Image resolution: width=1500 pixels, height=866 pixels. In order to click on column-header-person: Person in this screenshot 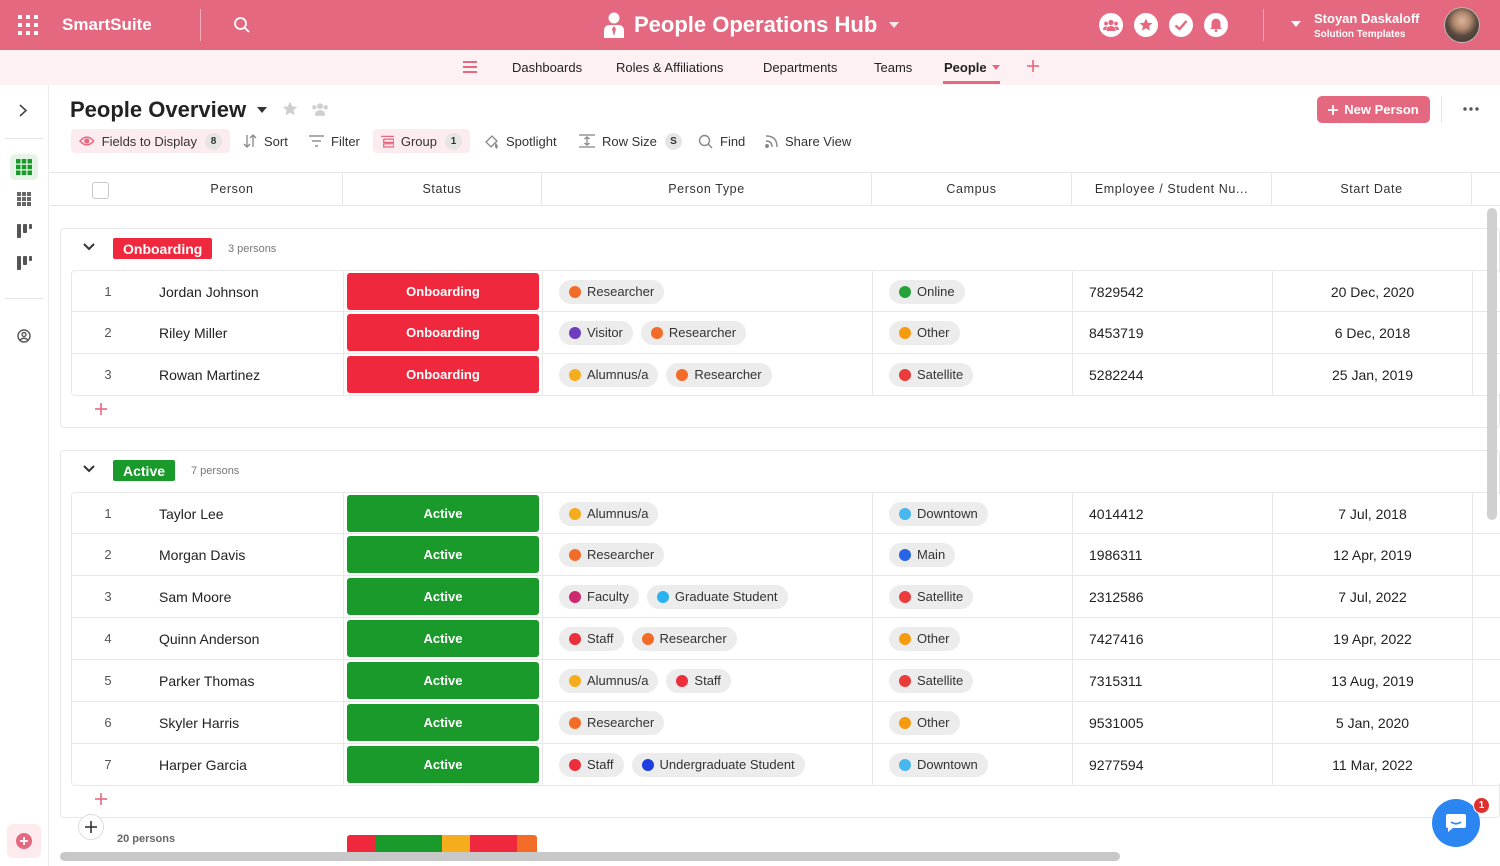, I will do `click(232, 189)`.